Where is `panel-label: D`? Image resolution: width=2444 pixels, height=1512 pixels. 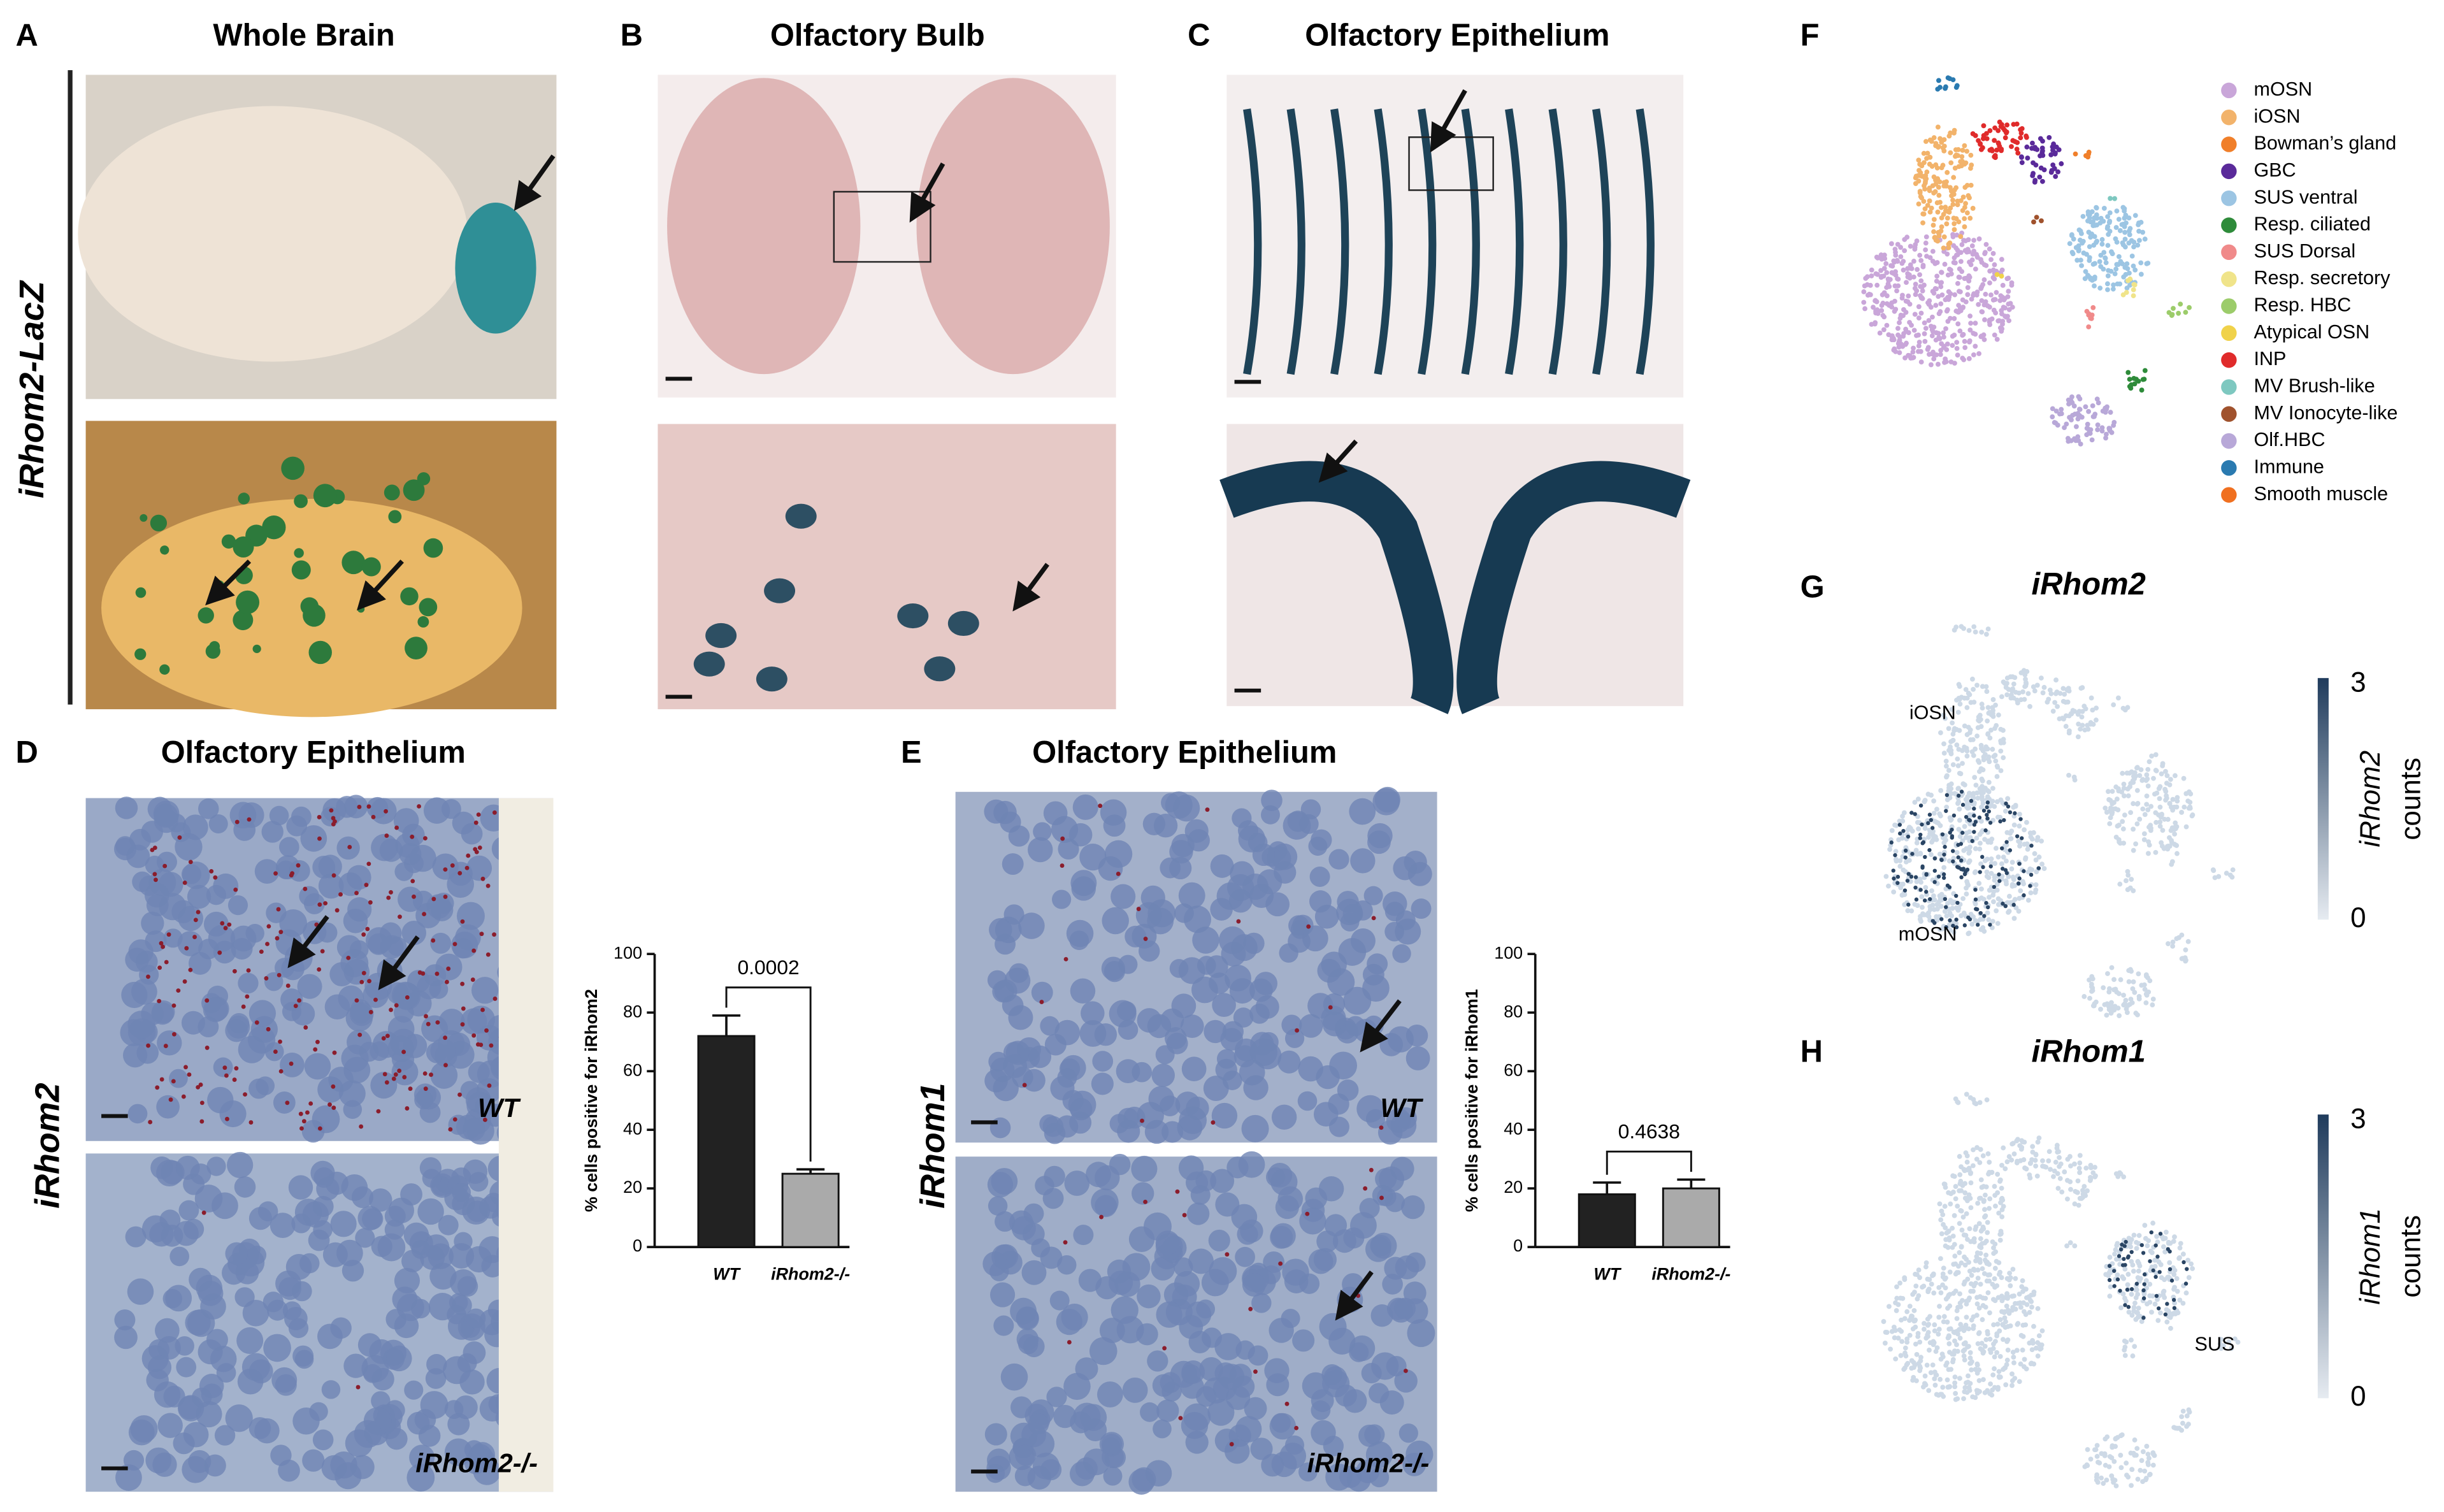 panel-label: D is located at coordinates (26, 752).